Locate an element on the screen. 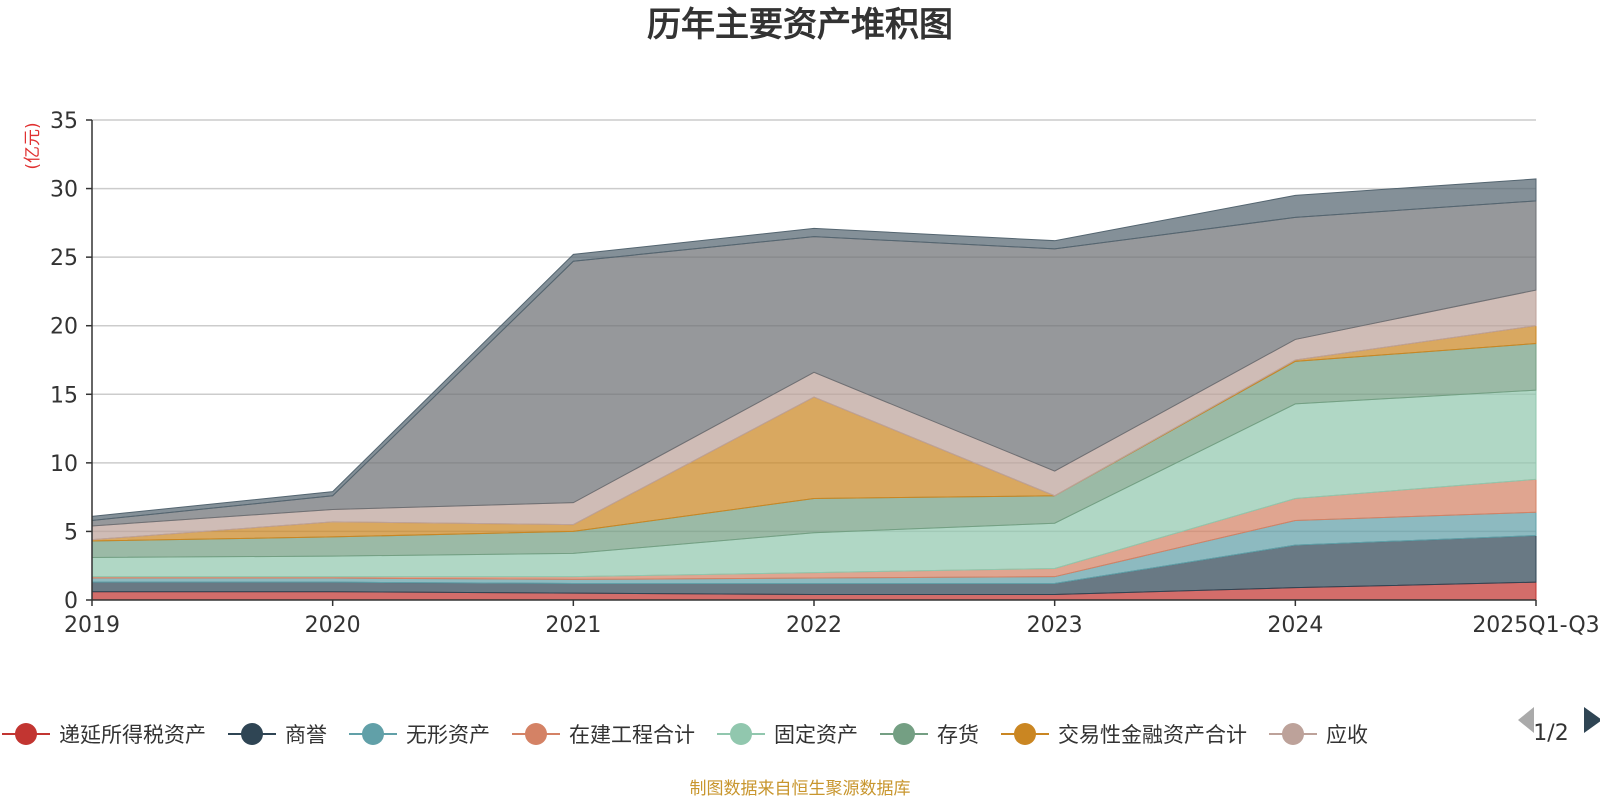 The image size is (1600, 800). legend-label: 在建工程合计 is located at coordinates (632, 735).